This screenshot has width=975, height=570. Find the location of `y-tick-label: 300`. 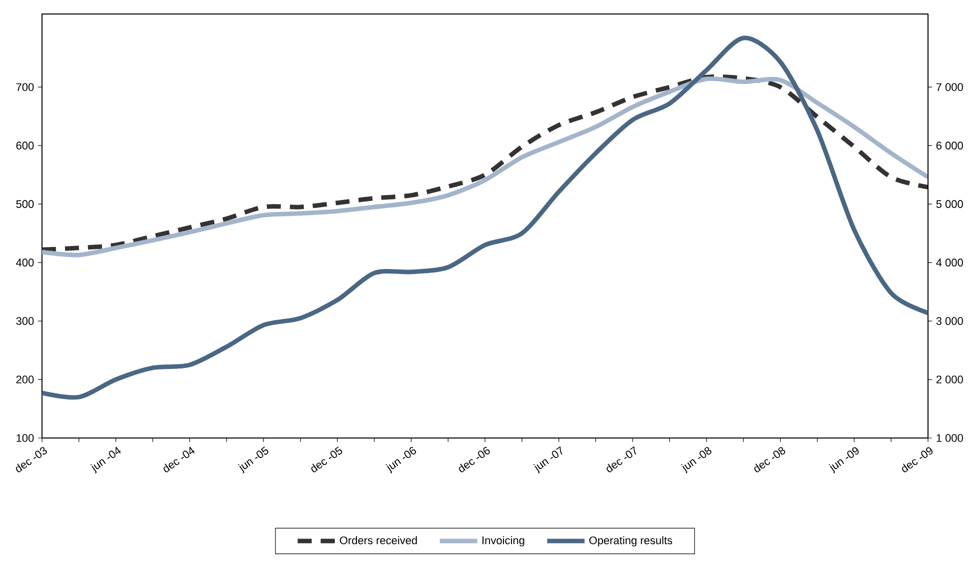

y-tick-label: 300 is located at coordinates (25, 321).